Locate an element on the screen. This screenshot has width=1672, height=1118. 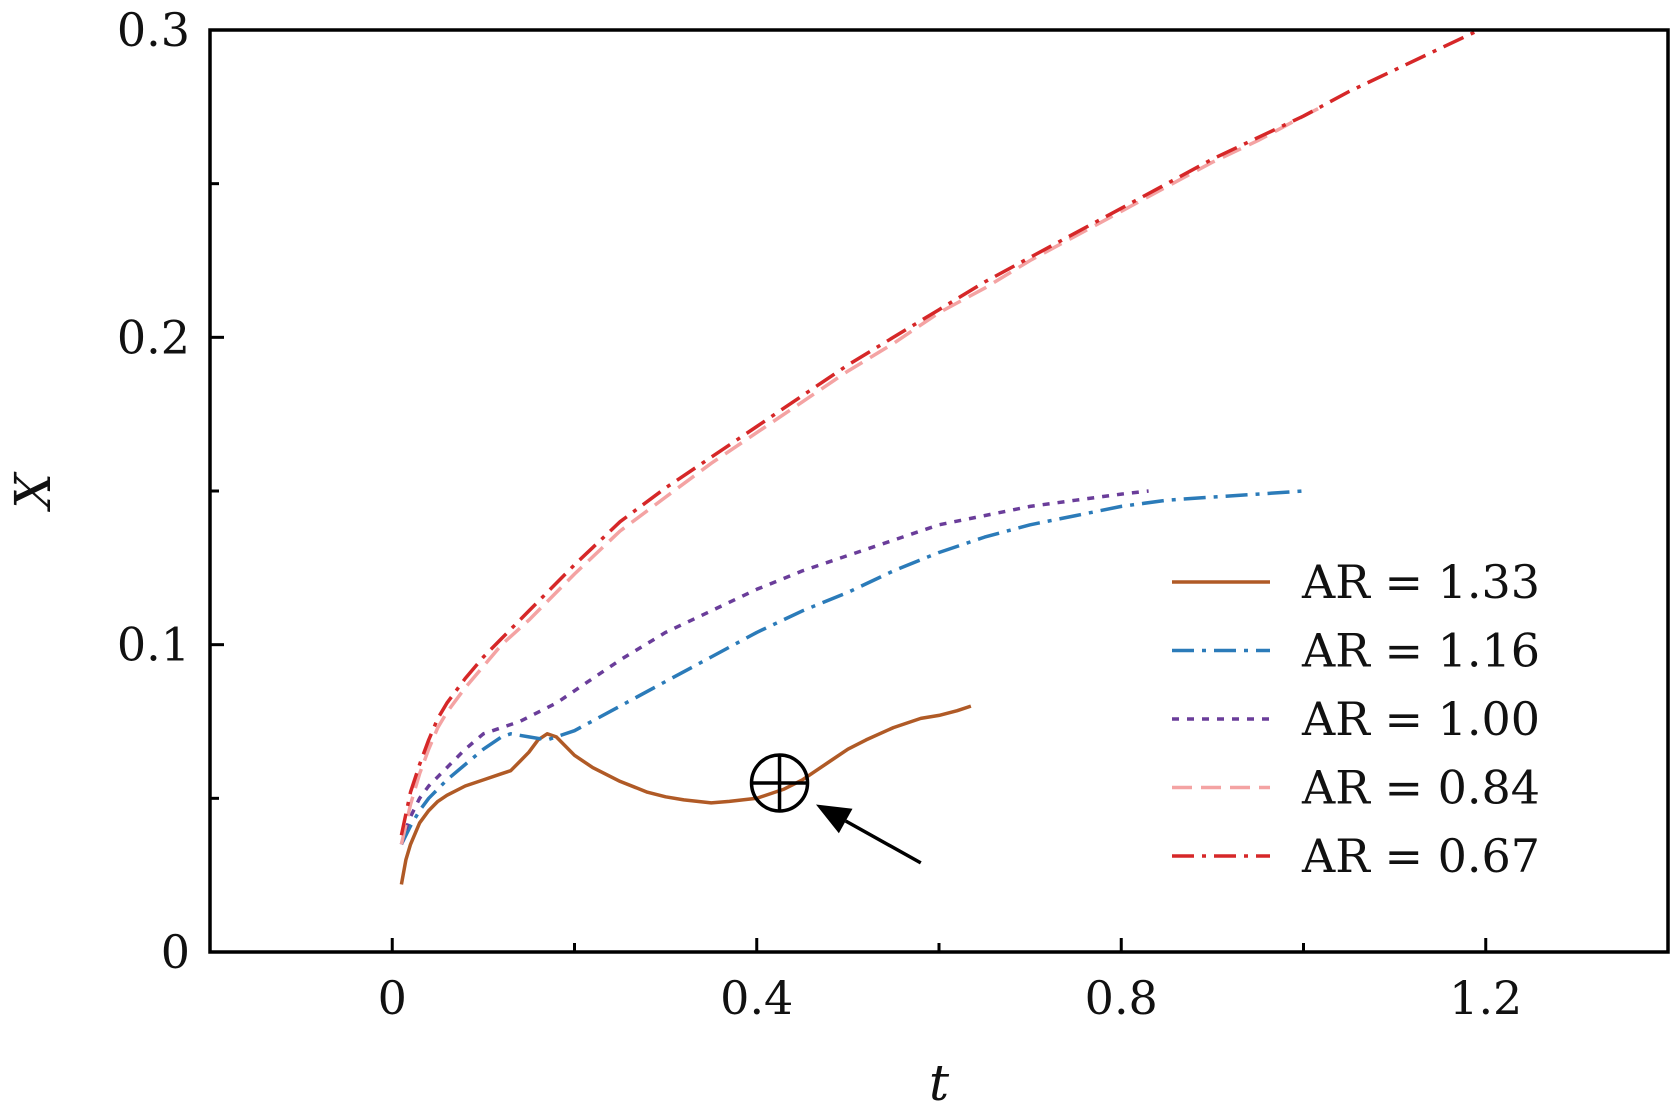
annotations is located at coordinates (835, 809).